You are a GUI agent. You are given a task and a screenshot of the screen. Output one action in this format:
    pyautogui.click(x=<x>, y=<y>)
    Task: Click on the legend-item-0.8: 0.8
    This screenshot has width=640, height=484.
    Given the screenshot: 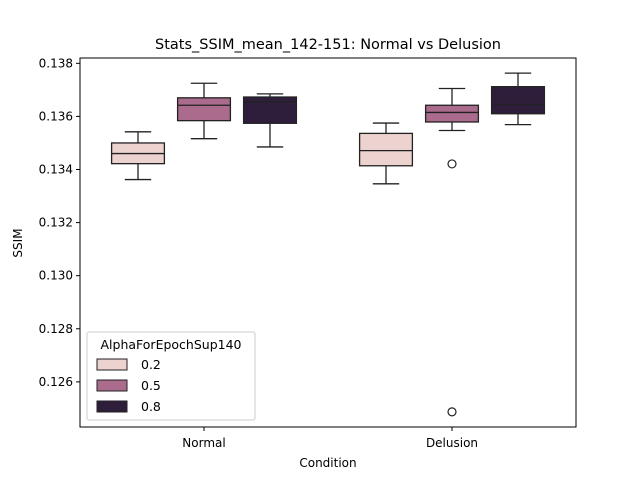 What is the action you would take?
    pyautogui.click(x=128, y=406)
    